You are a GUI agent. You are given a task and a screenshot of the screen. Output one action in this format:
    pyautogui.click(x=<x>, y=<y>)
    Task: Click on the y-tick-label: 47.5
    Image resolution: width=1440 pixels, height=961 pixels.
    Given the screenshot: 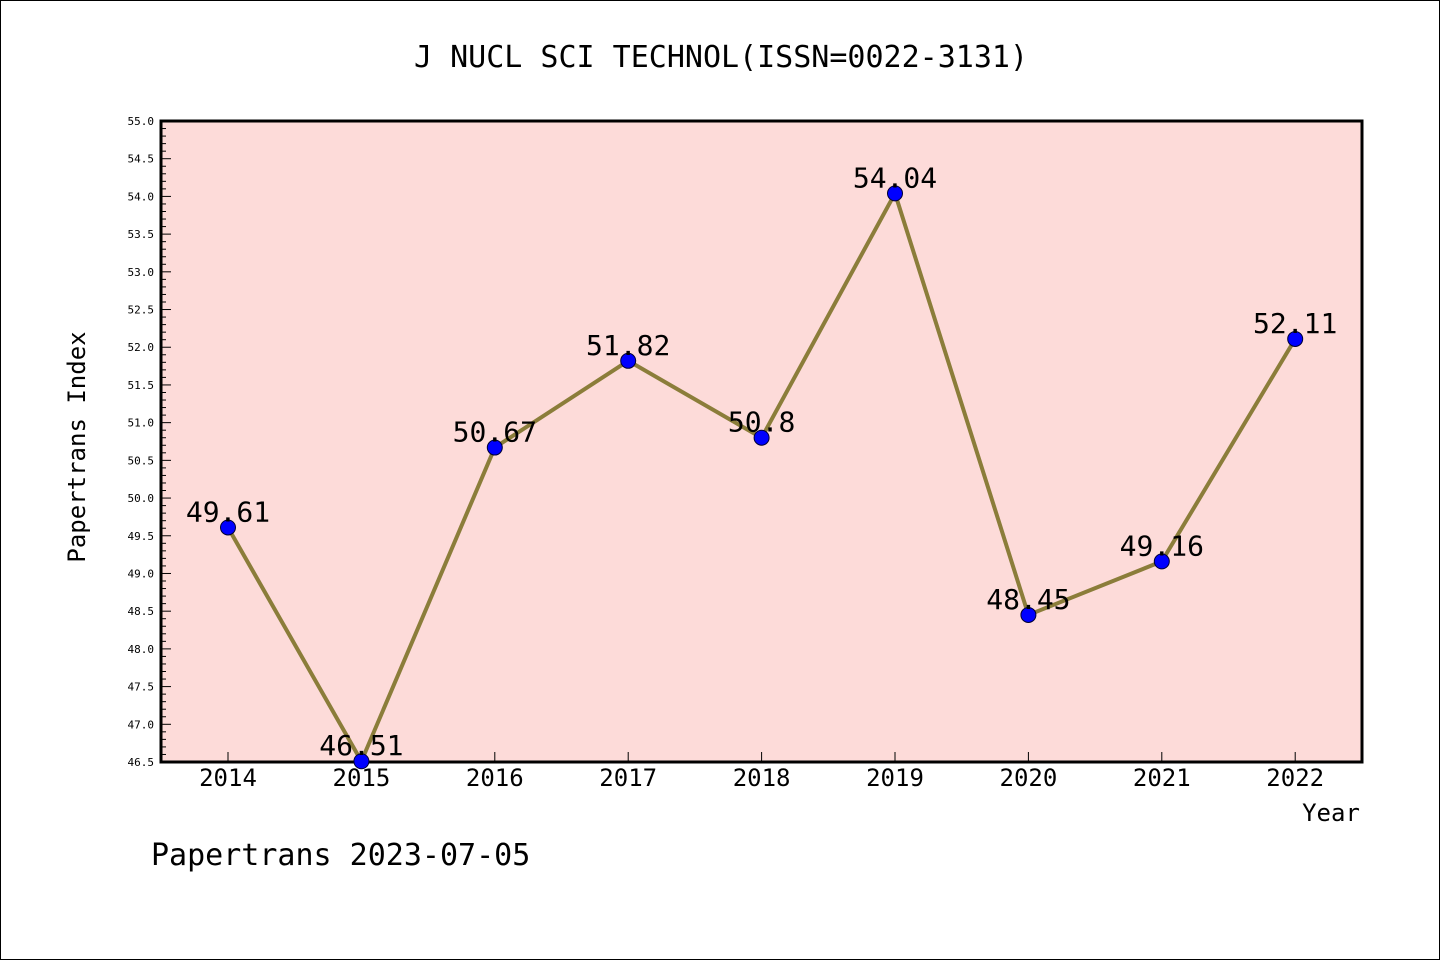 What is the action you would take?
    pyautogui.click(x=141, y=687)
    